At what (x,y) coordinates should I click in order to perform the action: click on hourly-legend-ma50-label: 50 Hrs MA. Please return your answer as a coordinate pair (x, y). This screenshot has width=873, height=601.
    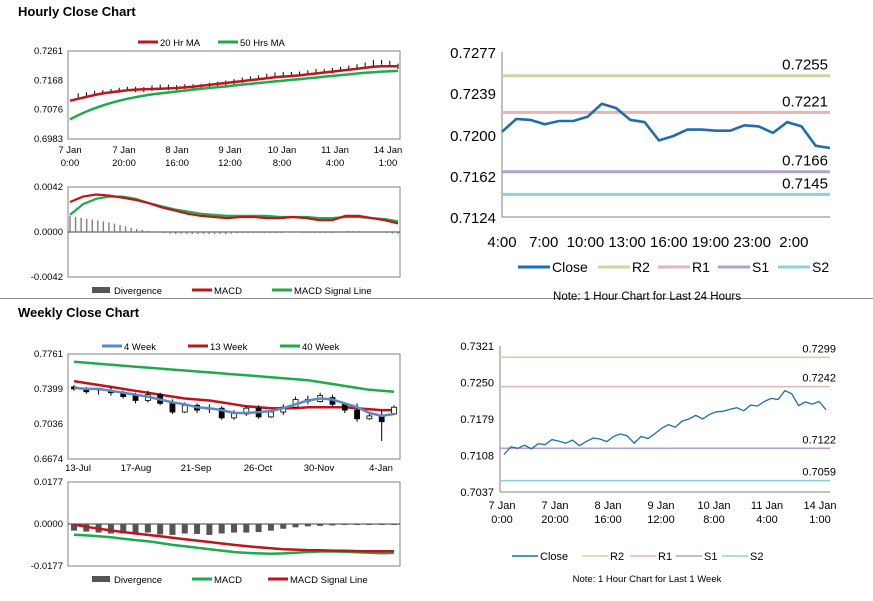
    Looking at the image, I should click on (263, 43).